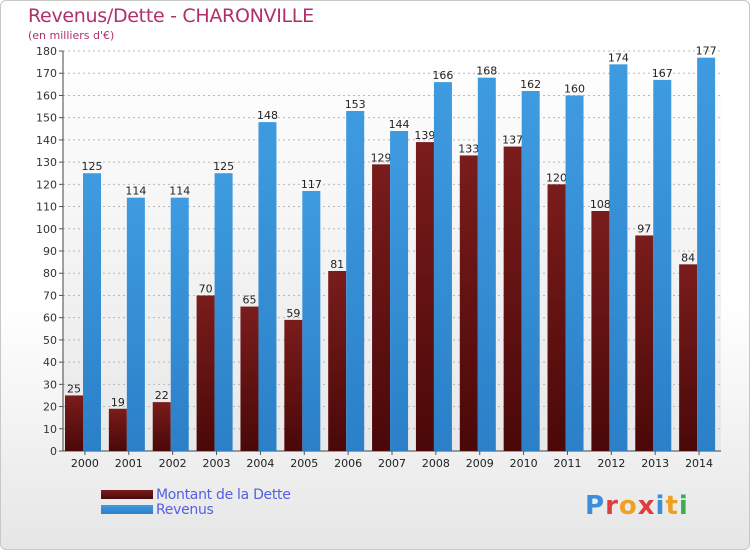 The height and width of the screenshot is (550, 750). I want to click on data-label-revenue: 177, so click(706, 51).